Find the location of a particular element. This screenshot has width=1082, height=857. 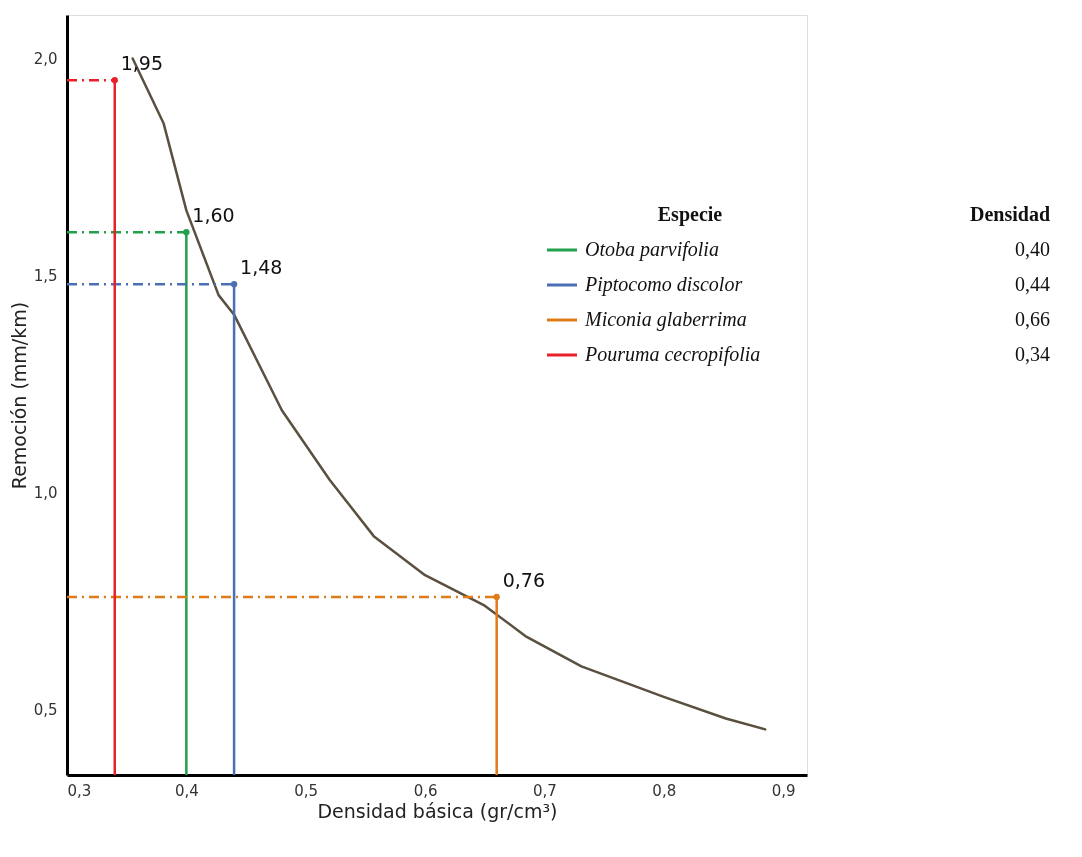

x-tick-label: 0,4 is located at coordinates (186, 790).